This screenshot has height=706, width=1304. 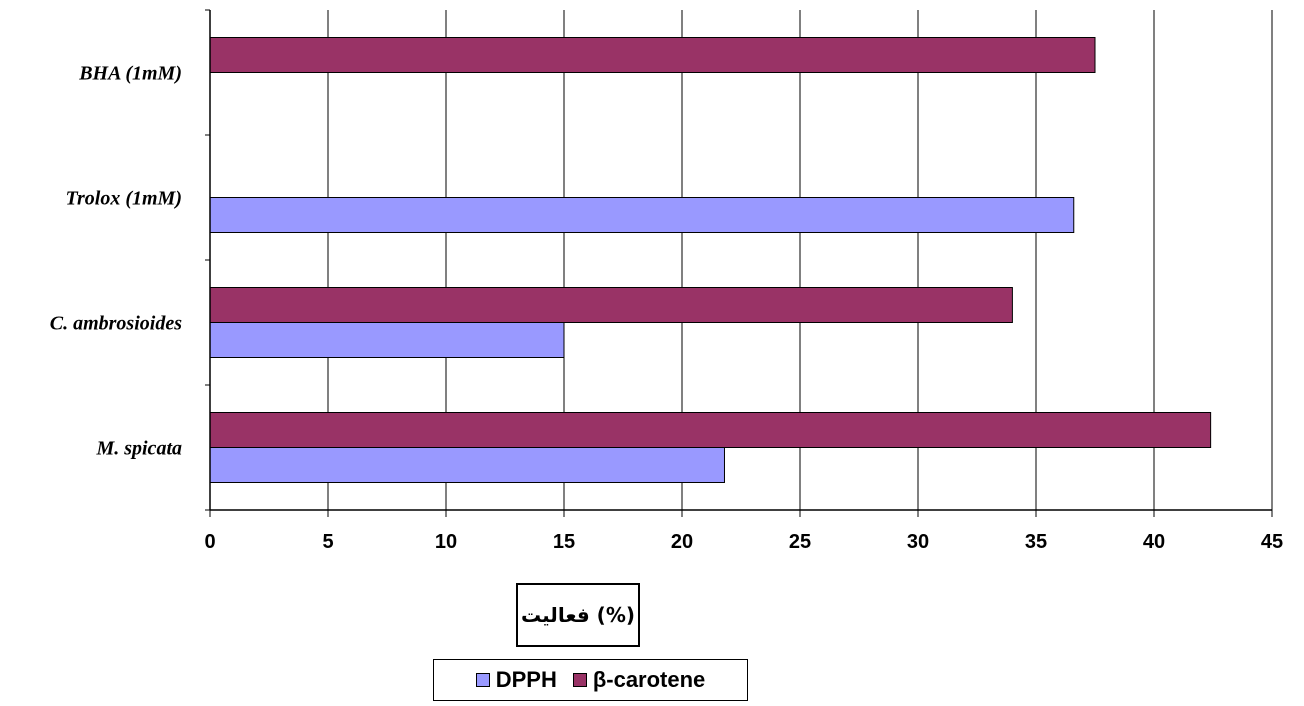 I want to click on x-tick-label-20: 20, so click(x=682, y=542).